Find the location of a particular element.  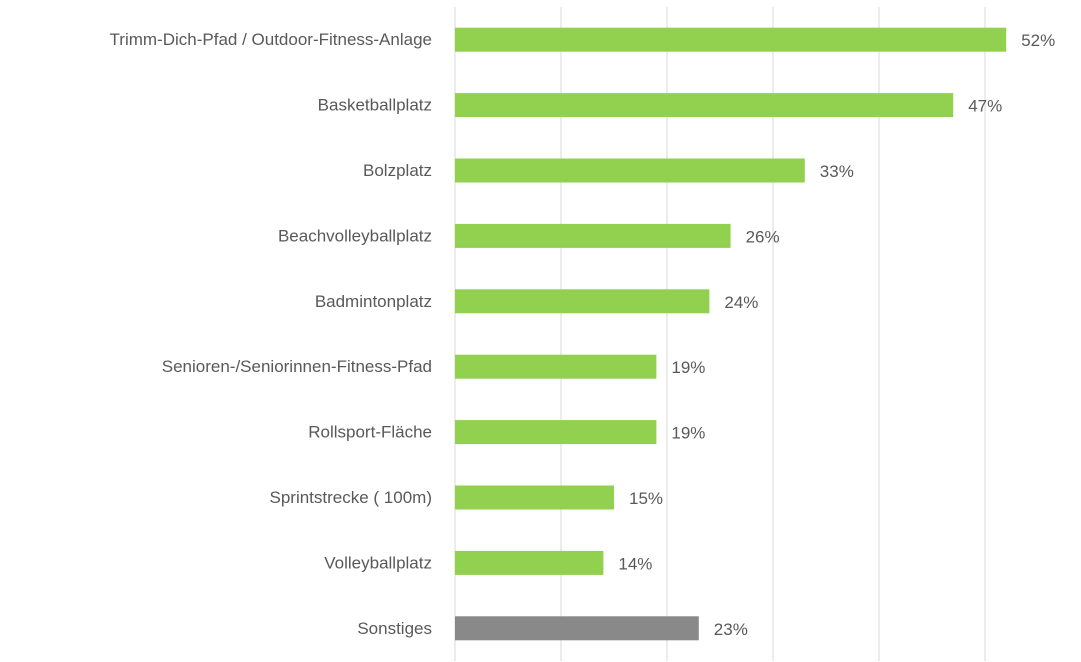

category-label: Bolzplatz is located at coordinates (397, 170).